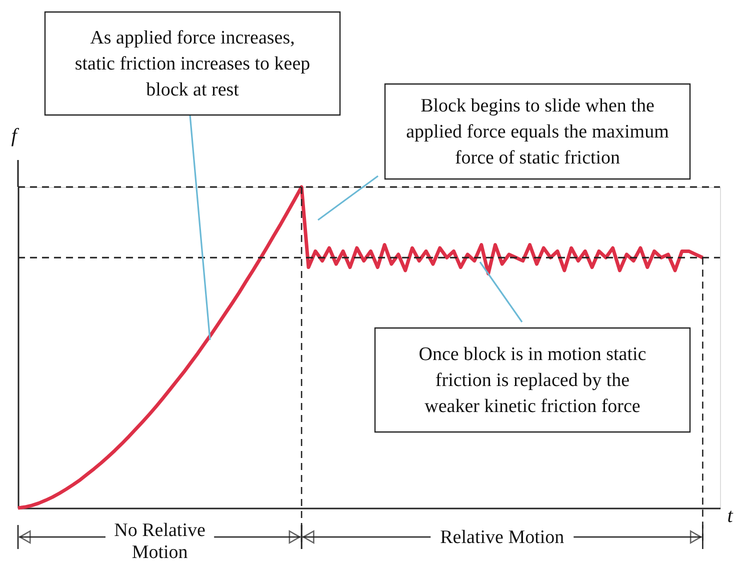  What do you see at coordinates (502, 537) in the screenshot?
I see `text: Relative Motion` at bounding box center [502, 537].